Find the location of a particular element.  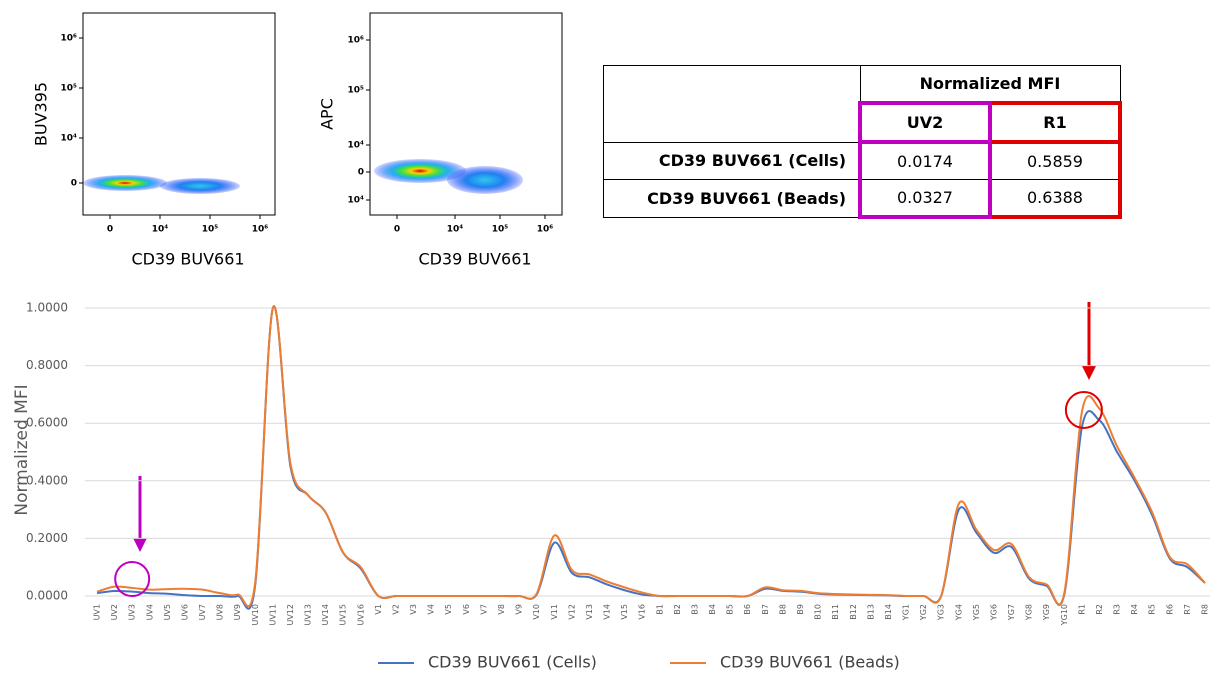

cell: 0.5859 is located at coordinates (1055, 160).